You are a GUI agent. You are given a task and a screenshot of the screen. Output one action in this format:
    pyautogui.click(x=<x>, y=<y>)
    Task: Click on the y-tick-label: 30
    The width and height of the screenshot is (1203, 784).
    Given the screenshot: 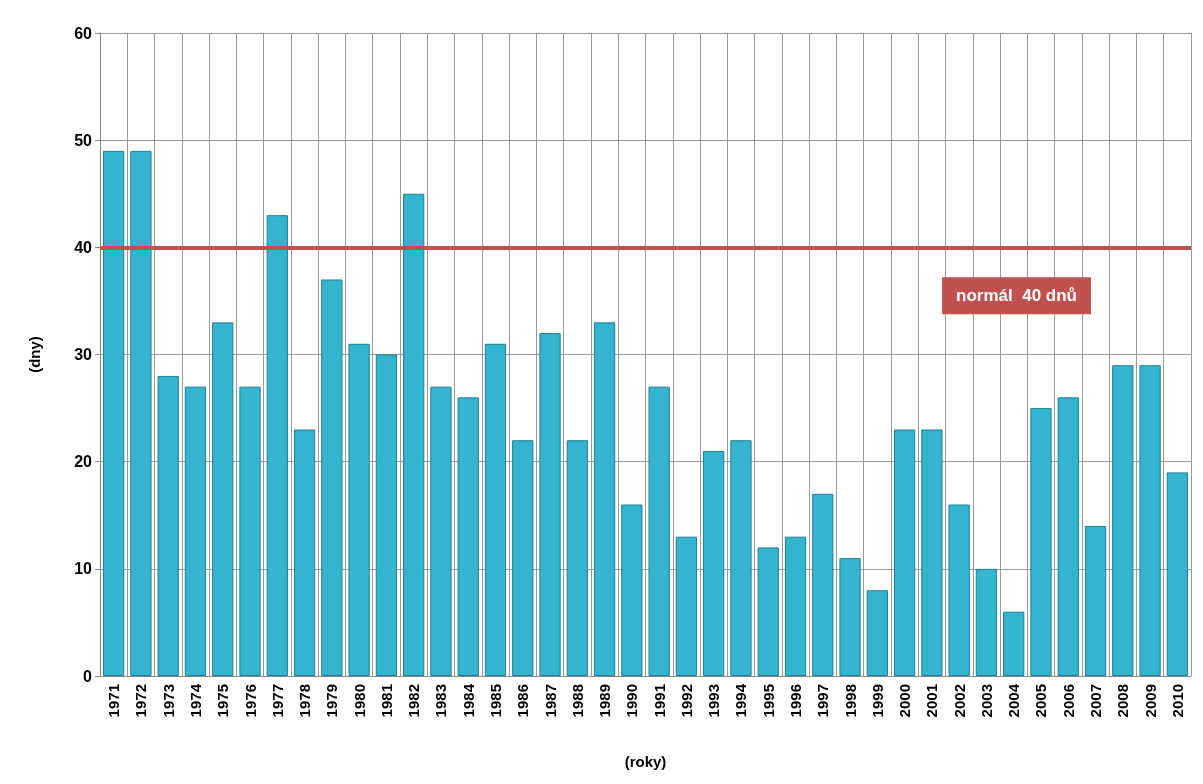 What is the action you would take?
    pyautogui.click(x=83, y=354)
    